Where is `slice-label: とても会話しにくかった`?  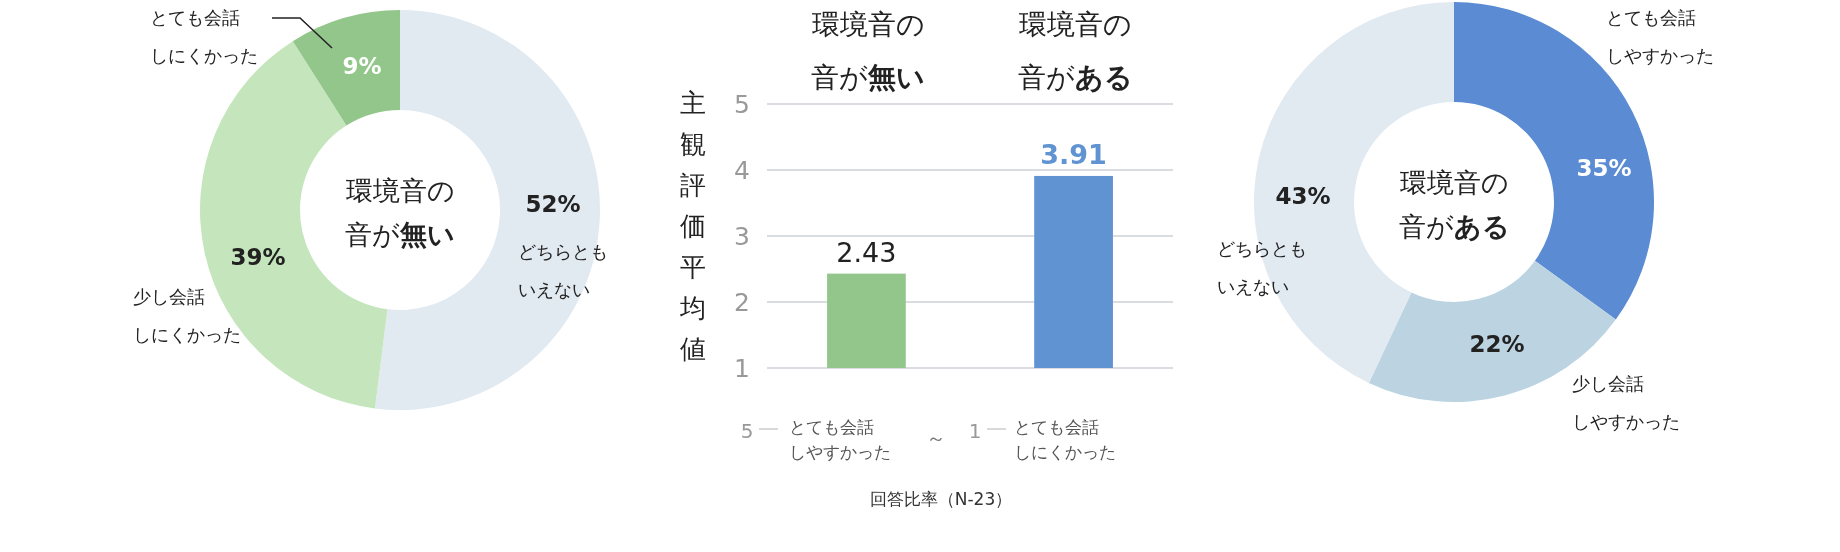
slice-label: とても会話しにくかった is located at coordinates (204, 36).